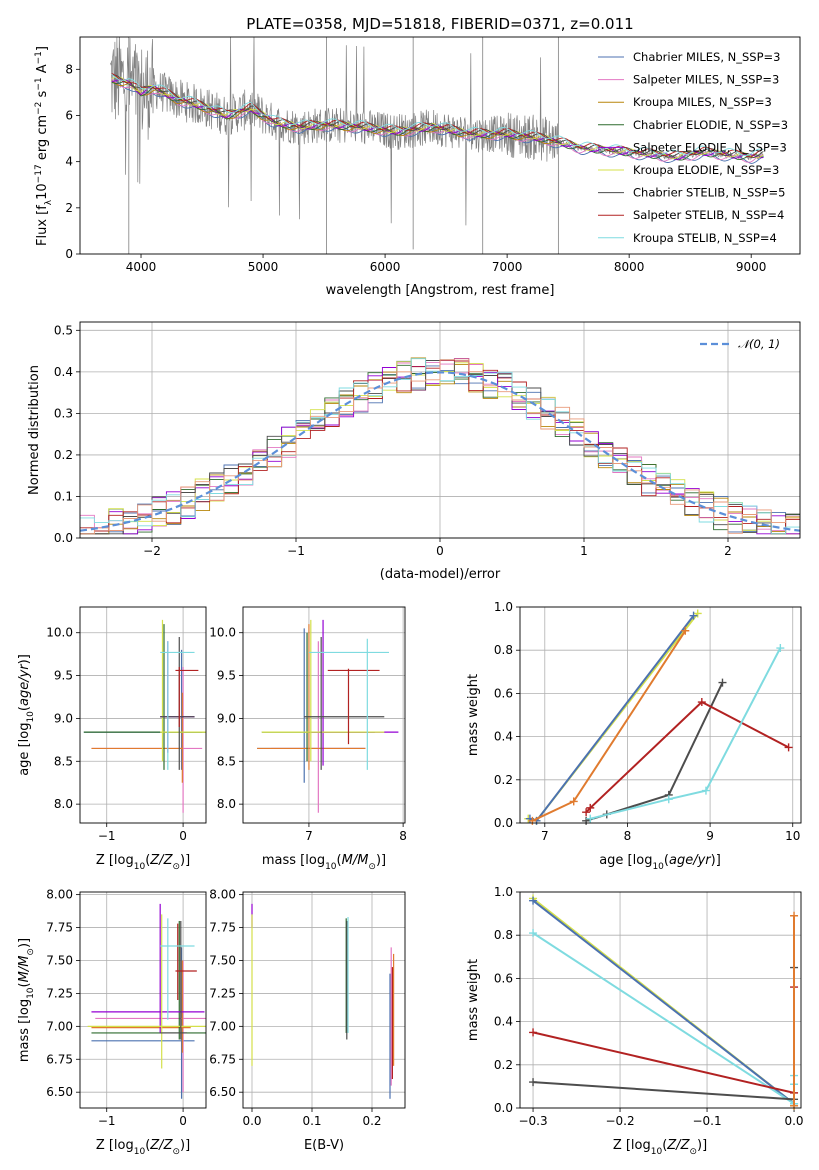  I want to click on y-tick-label: 0.1, so click(63, 496).